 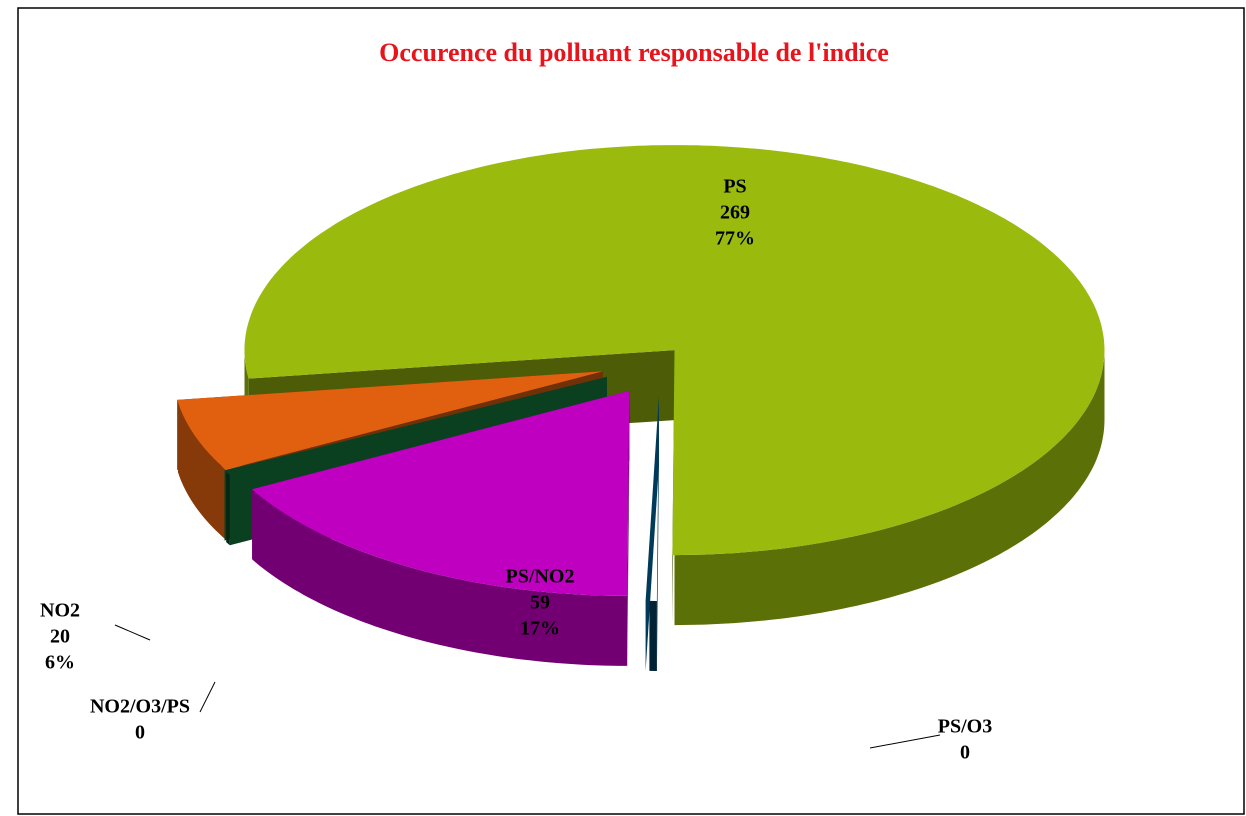 I want to click on data-label-value: 20, so click(x=60, y=637).